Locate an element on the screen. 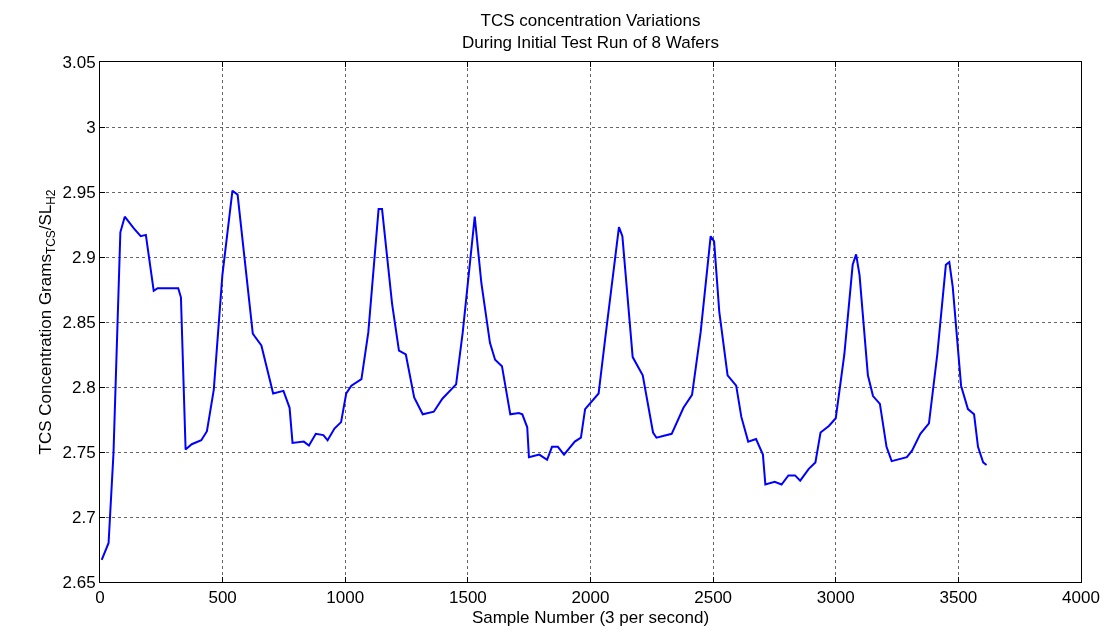 The image size is (1112, 642). x-tick-label: 0 is located at coordinates (100, 598).